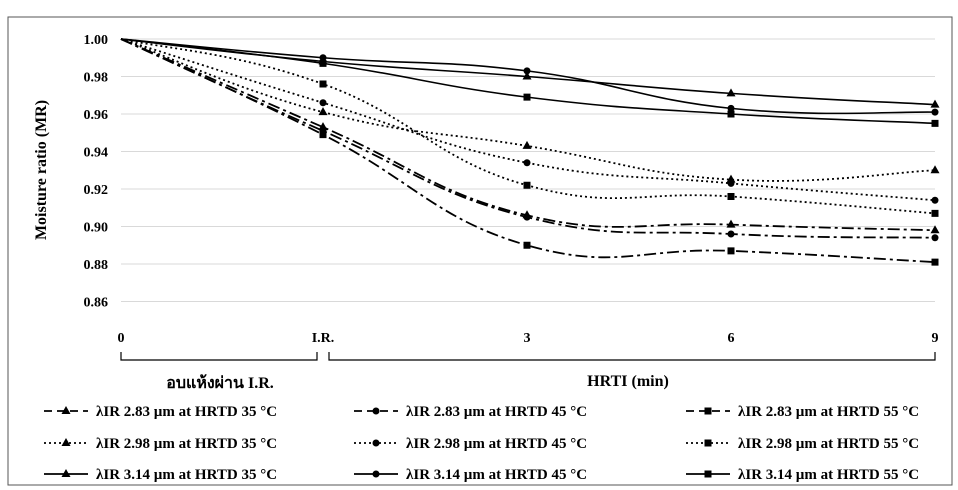 The width and height of the screenshot is (958, 490). What do you see at coordinates (96, 78) in the screenshot?
I see `y-tick-label: 0.98` at bounding box center [96, 78].